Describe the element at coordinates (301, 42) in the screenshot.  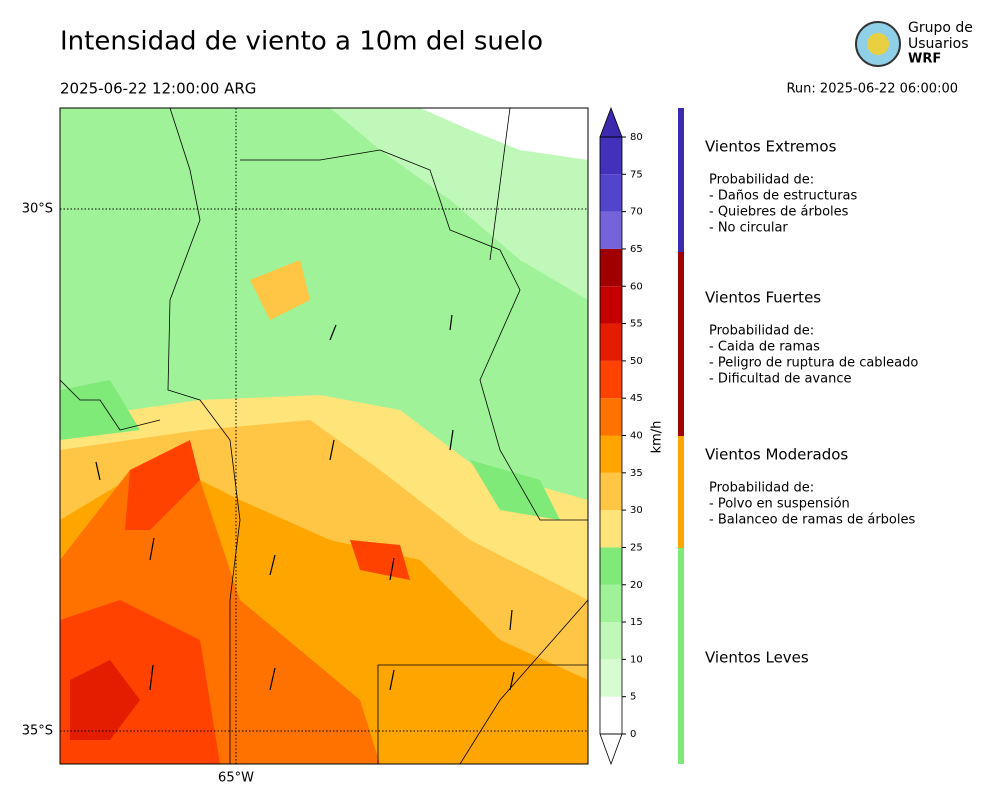
I see `title: Intensidad de viento a 10m del suelo` at that location.